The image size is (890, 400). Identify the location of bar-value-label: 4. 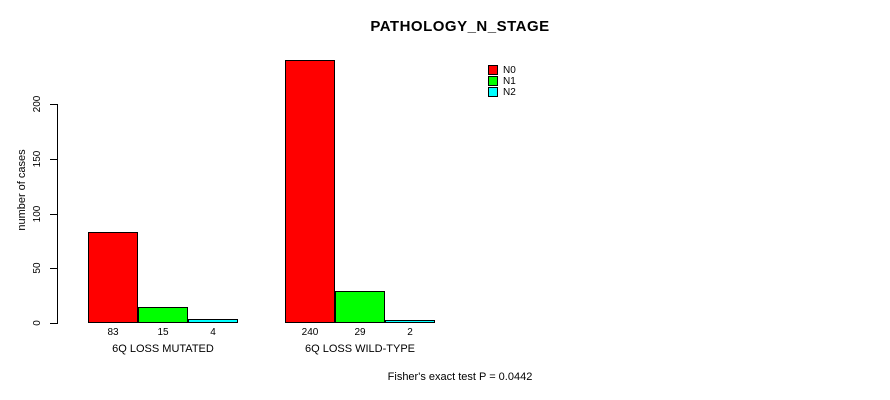
(213, 332).